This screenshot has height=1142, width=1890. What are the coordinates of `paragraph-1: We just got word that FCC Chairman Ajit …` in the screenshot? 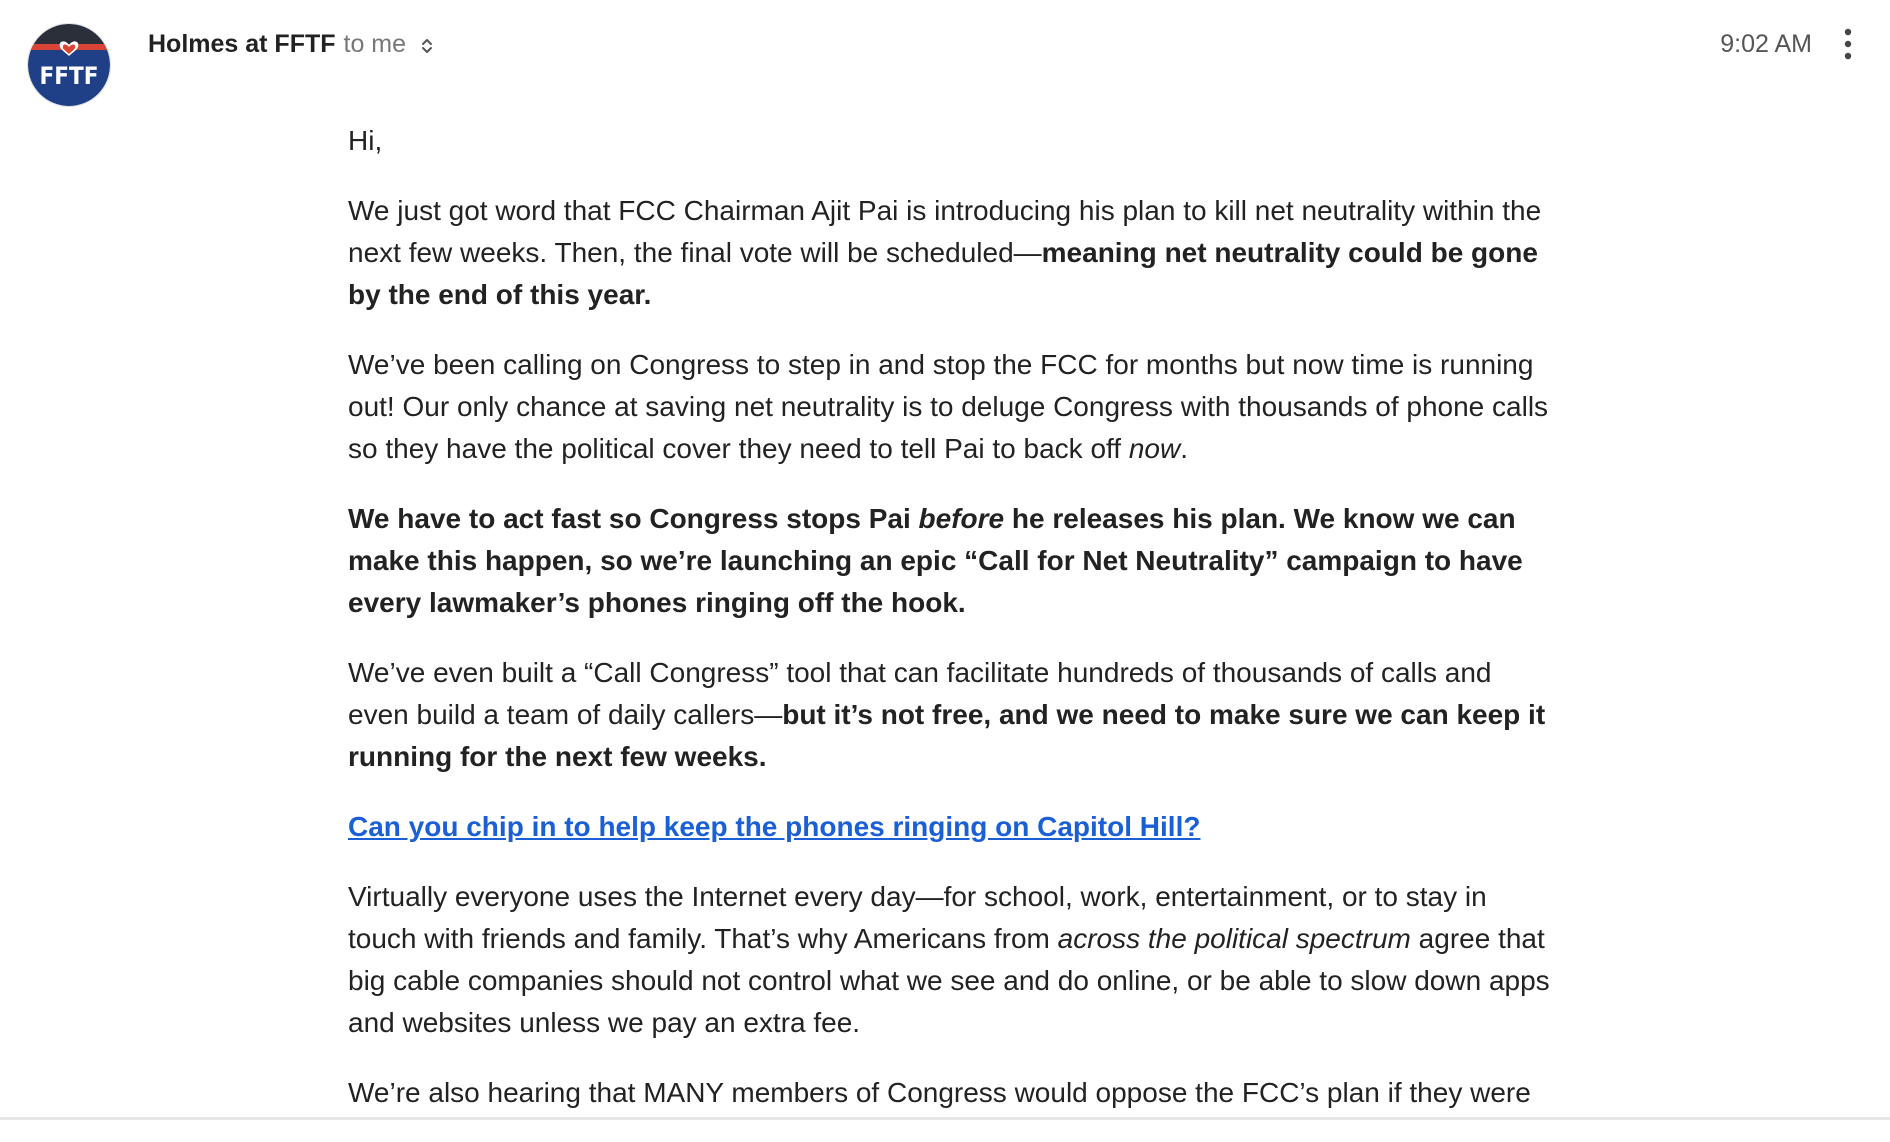 It's located at (953, 253).